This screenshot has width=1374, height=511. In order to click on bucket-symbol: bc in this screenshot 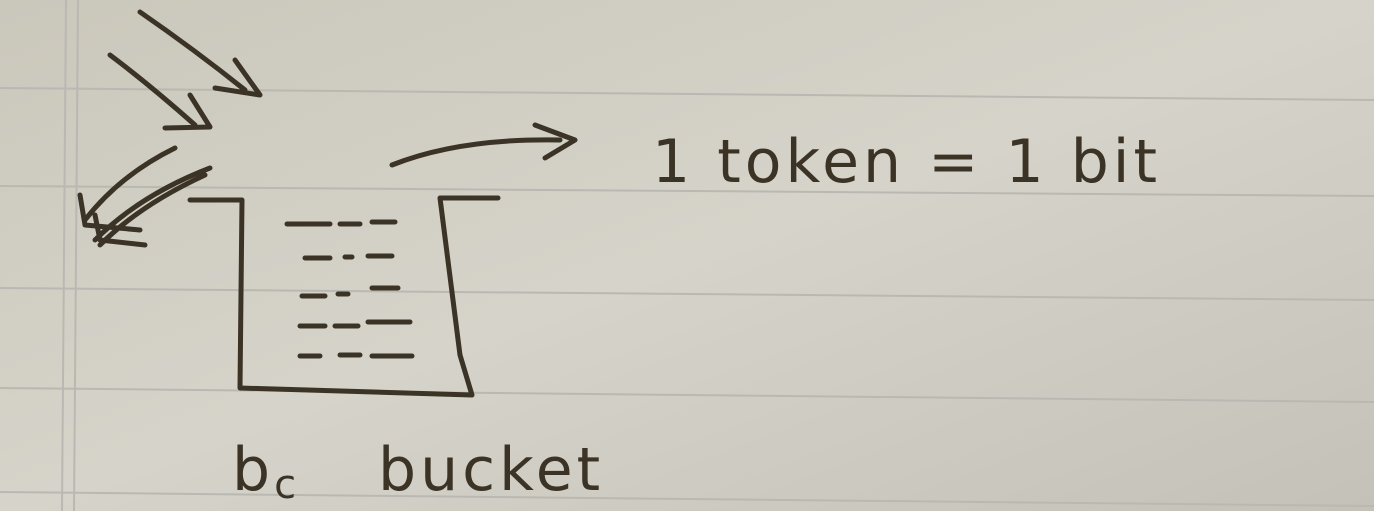, I will do `click(266, 471)`.